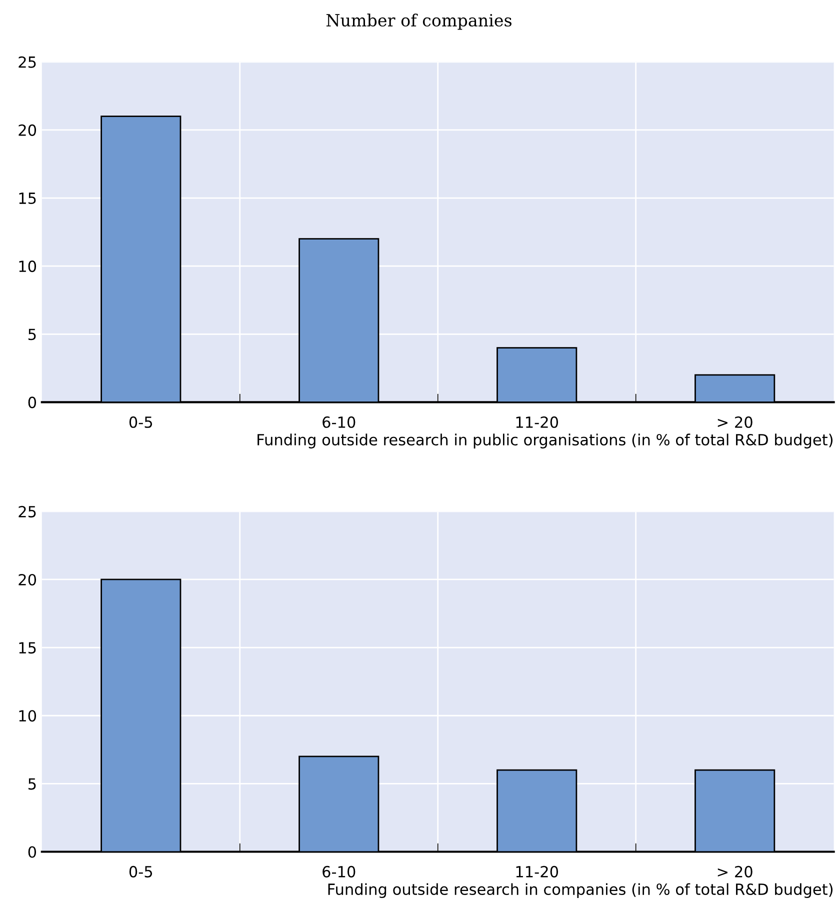 Image resolution: width=838 pixels, height=910 pixels. I want to click on x-axis-title: Funding outside research in public organisations (in % of total R&D budget), so click(545, 441).